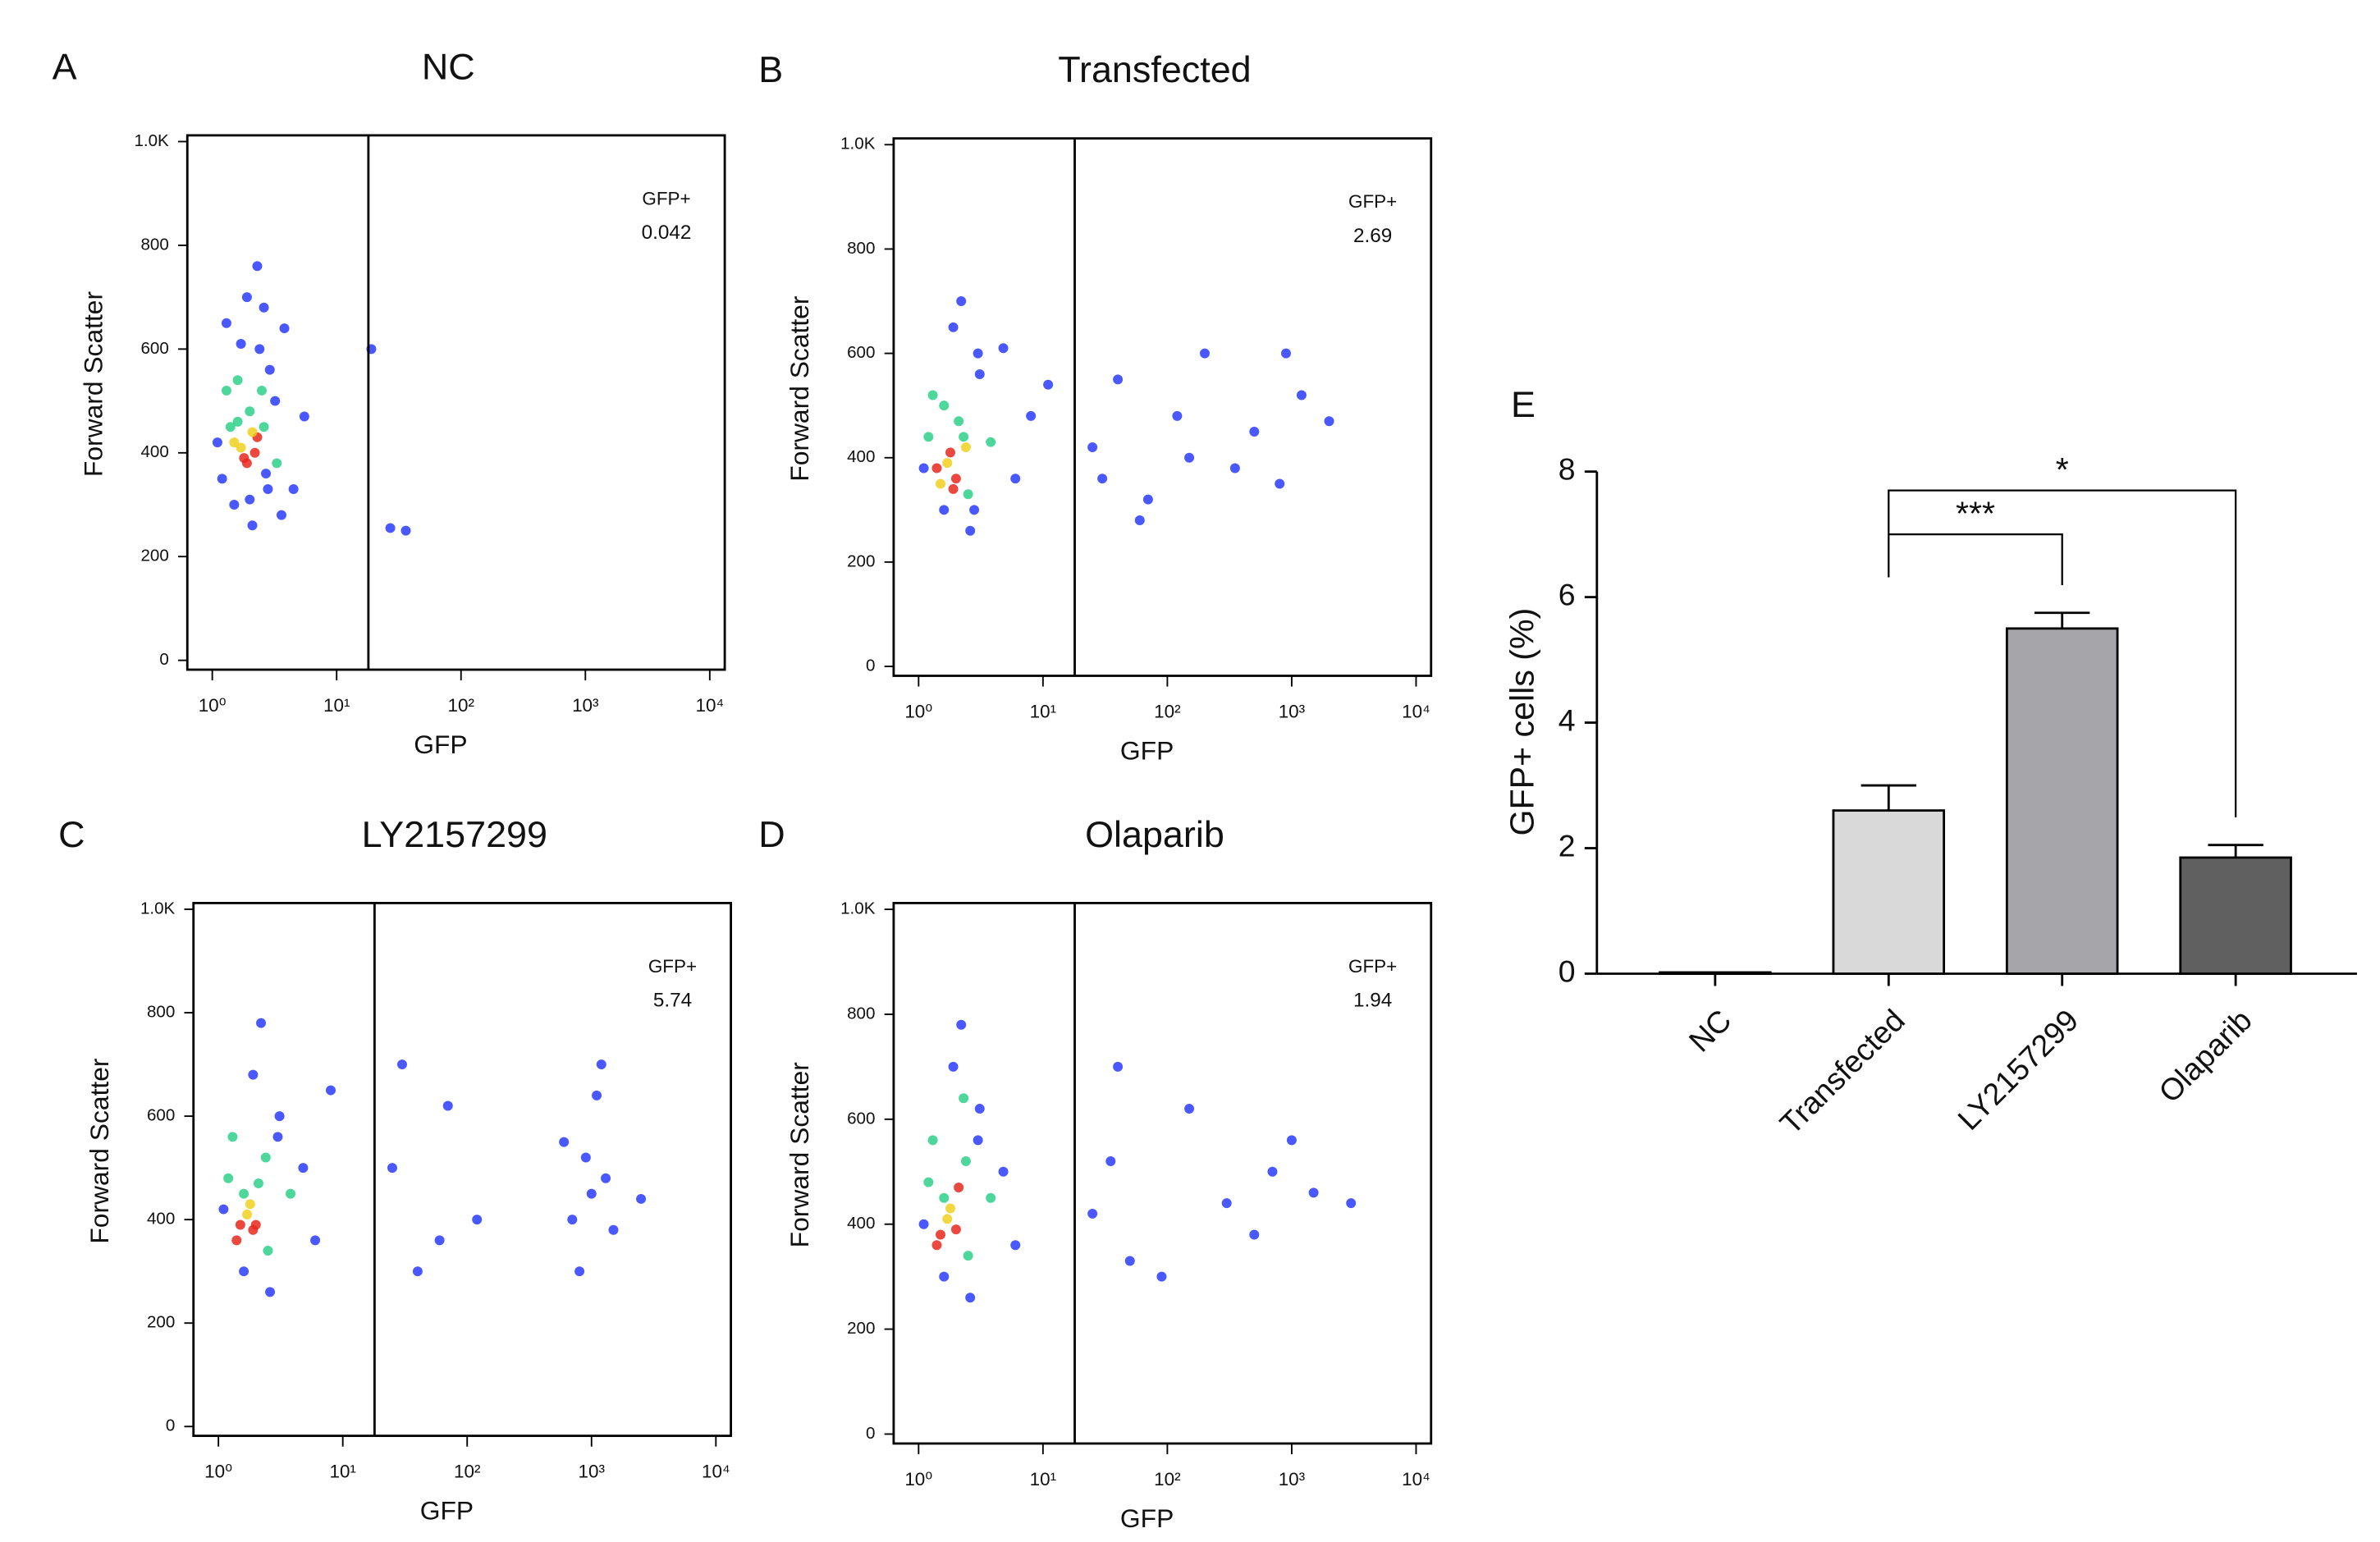 This screenshot has height=1542, width=2380. Describe the element at coordinates (1567, 594) in the screenshot. I see `y-tick-label: 6` at that location.